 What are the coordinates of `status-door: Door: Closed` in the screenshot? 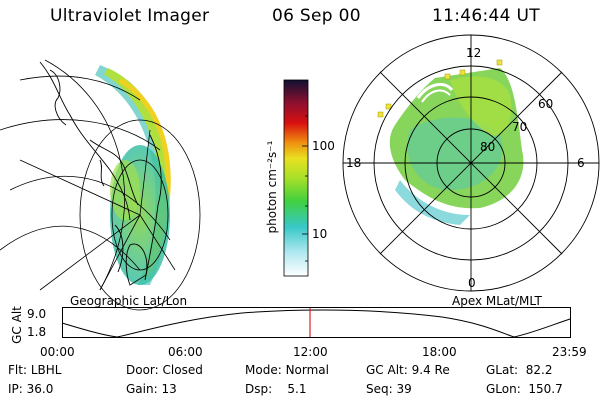 It's located at (164, 370).